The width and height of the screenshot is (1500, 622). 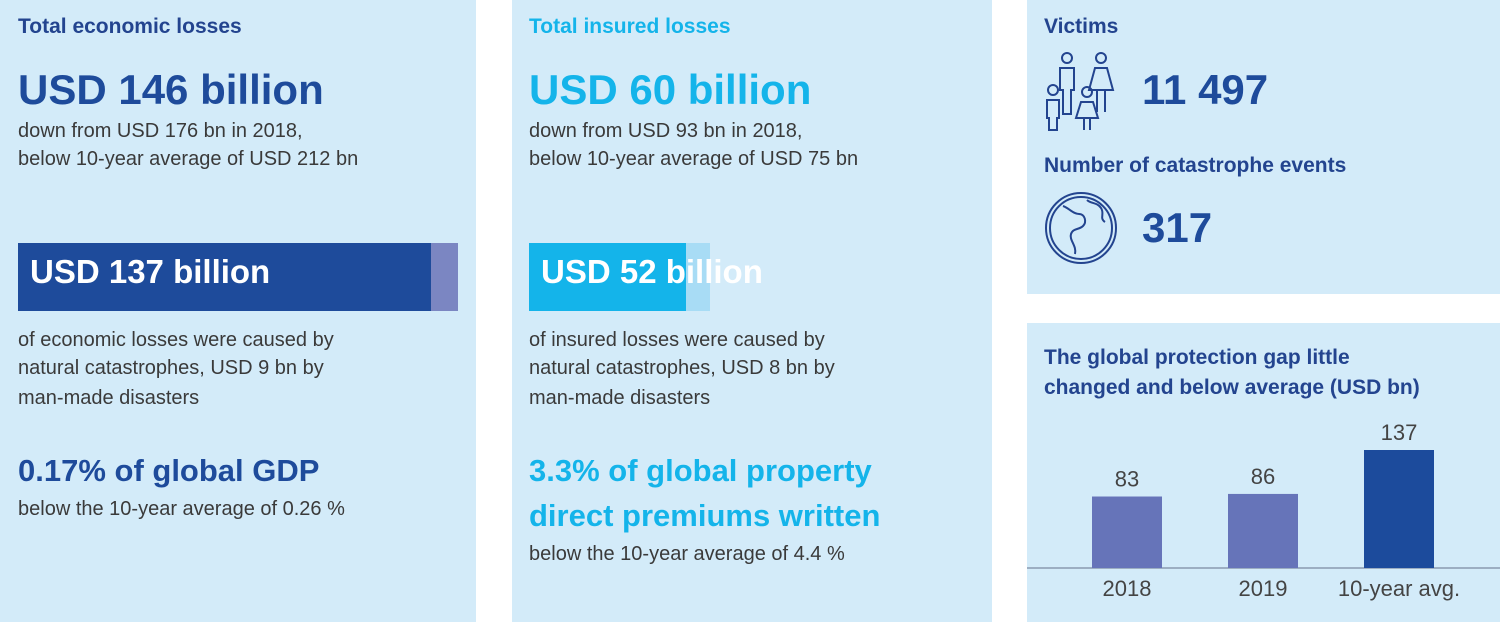 I want to click on economic-bar-fill, so click(x=224, y=277).